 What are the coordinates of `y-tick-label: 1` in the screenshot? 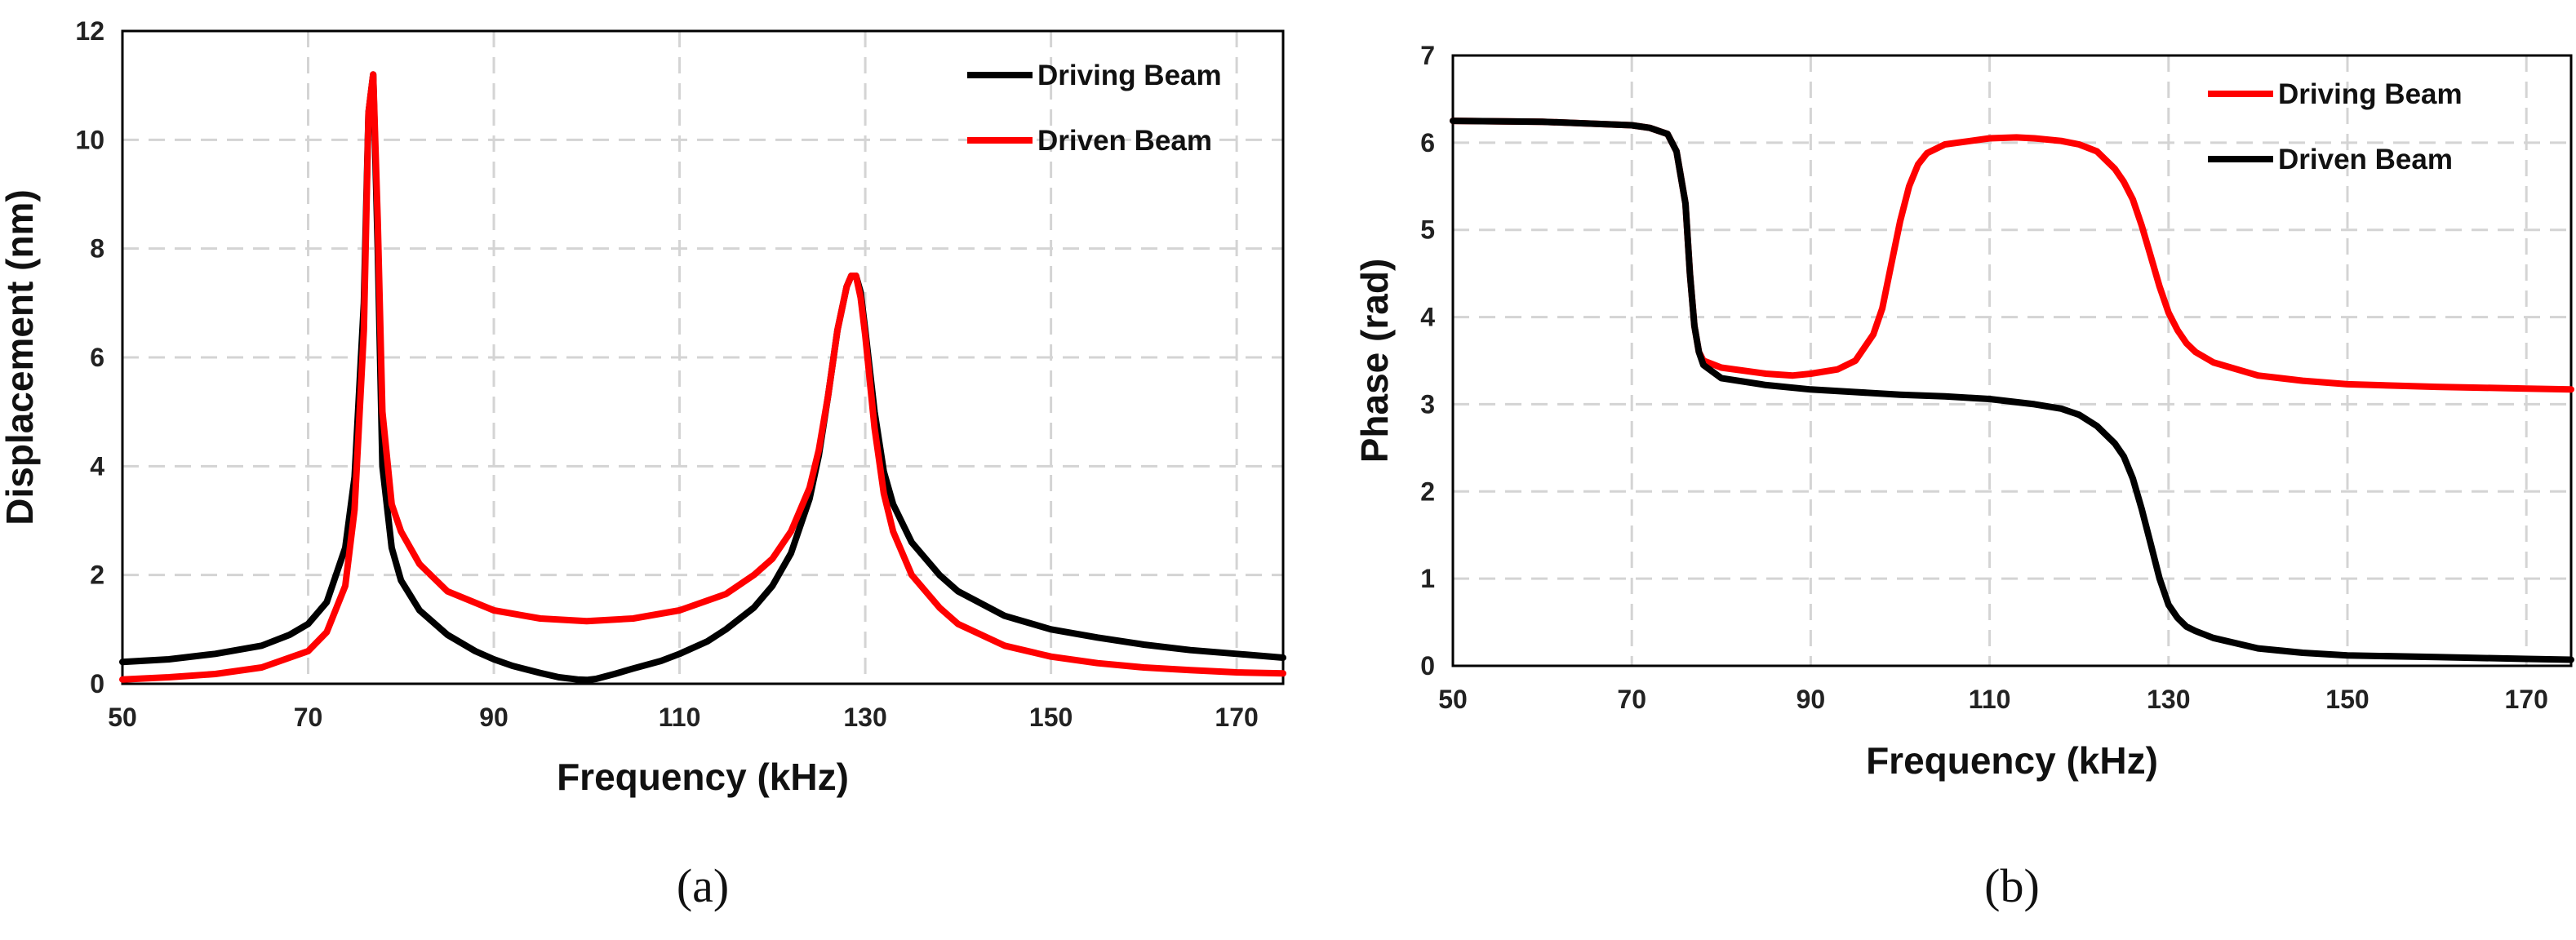 It's located at (1427, 578).